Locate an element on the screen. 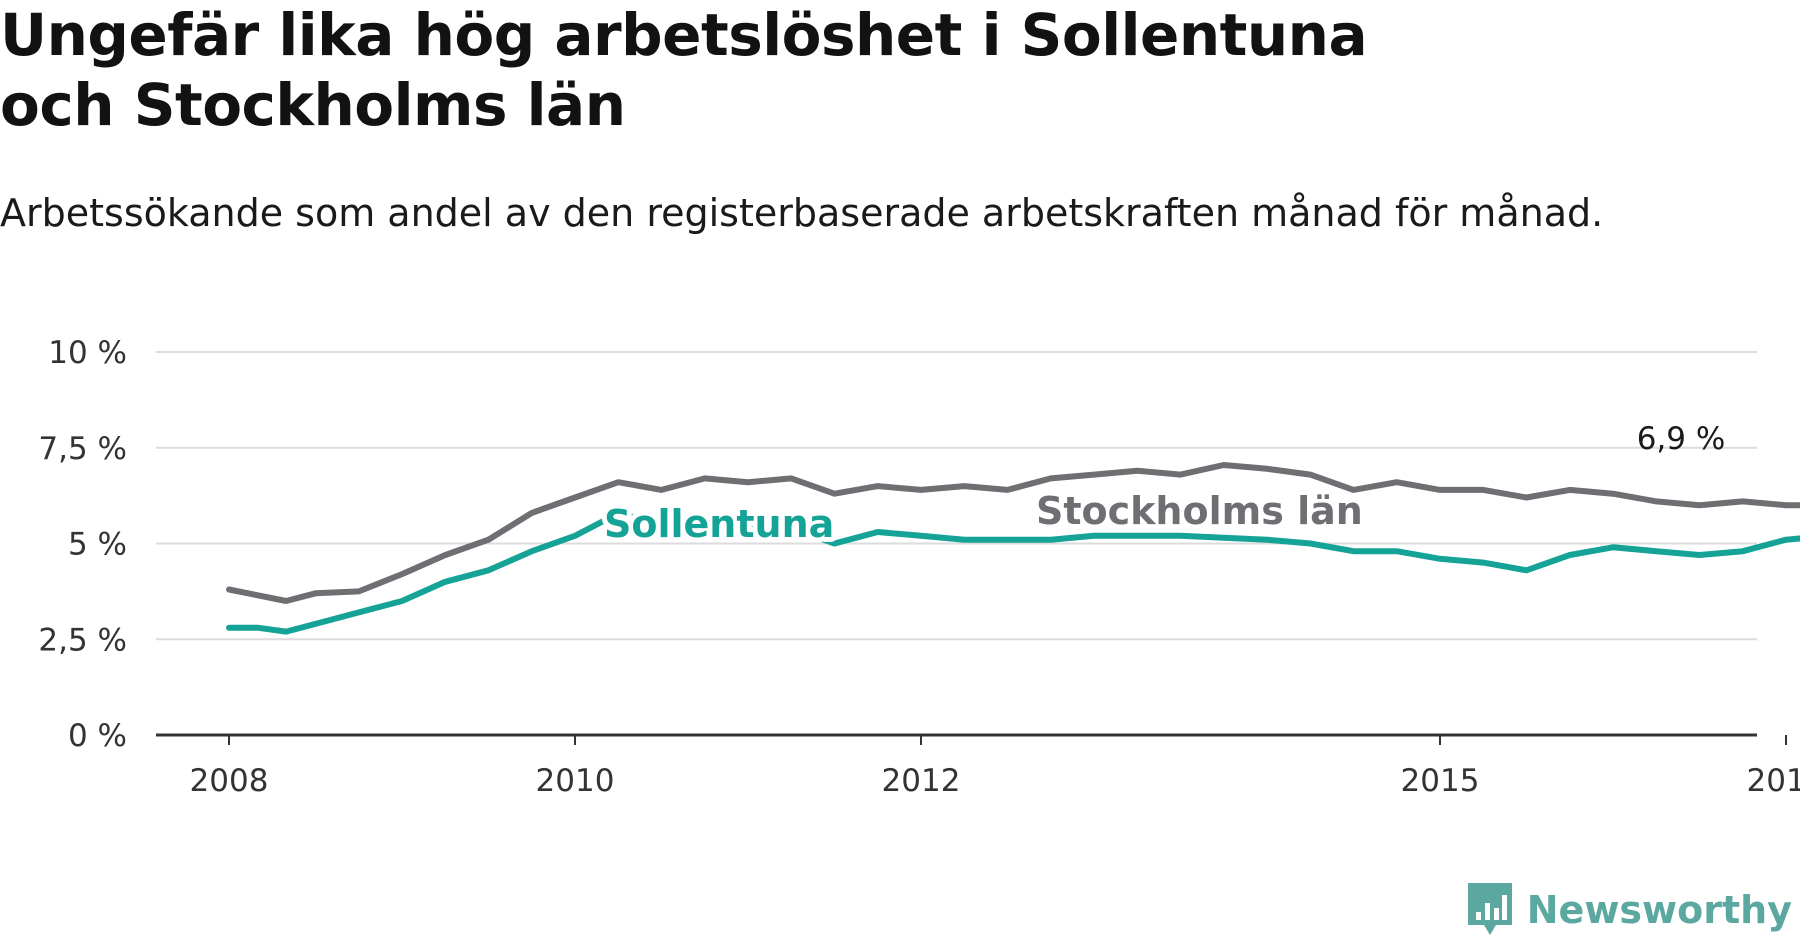 This screenshot has width=1800, height=948. brand-name: Newsworthy is located at coordinates (1659, 910).